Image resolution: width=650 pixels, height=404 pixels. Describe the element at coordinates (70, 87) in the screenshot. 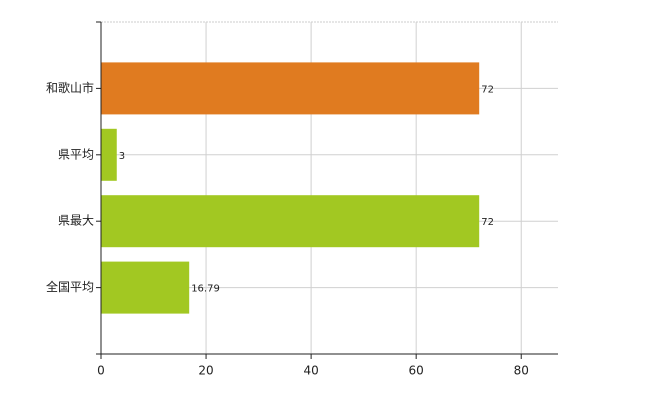

I see `y-tick-label: 和歌山市` at that location.